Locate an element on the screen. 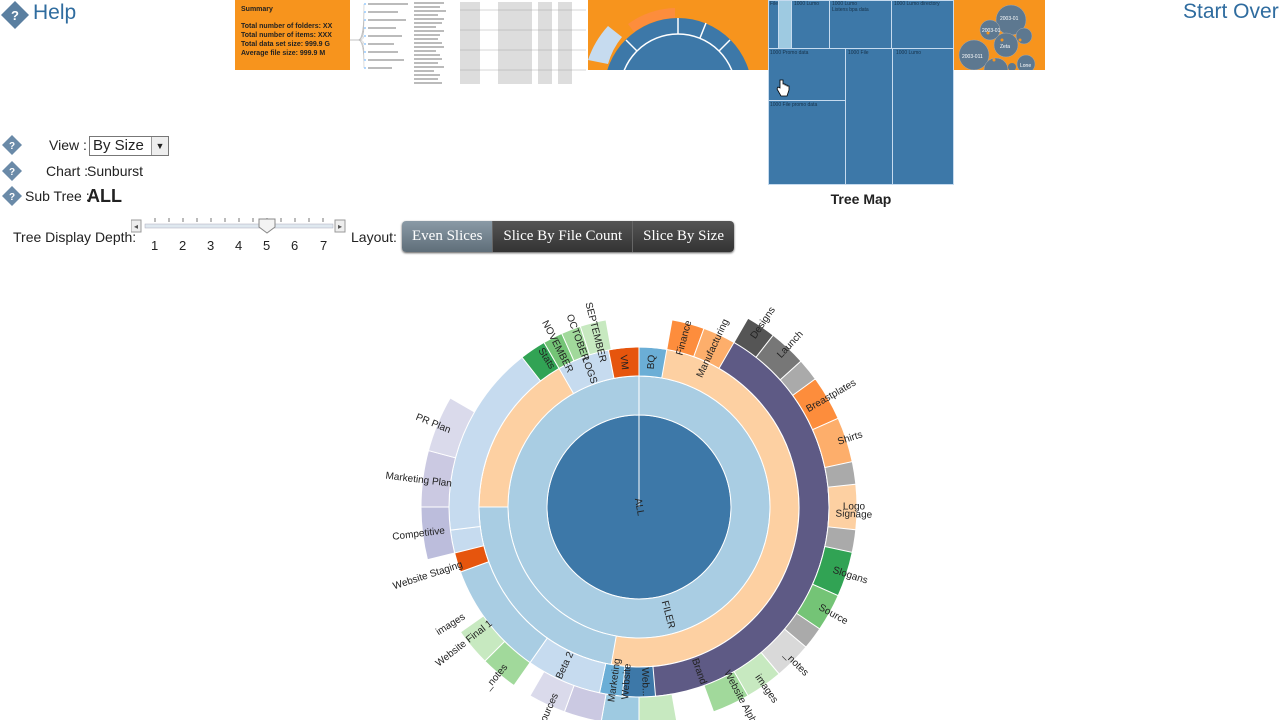 This screenshot has height=720, width=1280. subtree-help-icon: ? is located at coordinates (12, 196).